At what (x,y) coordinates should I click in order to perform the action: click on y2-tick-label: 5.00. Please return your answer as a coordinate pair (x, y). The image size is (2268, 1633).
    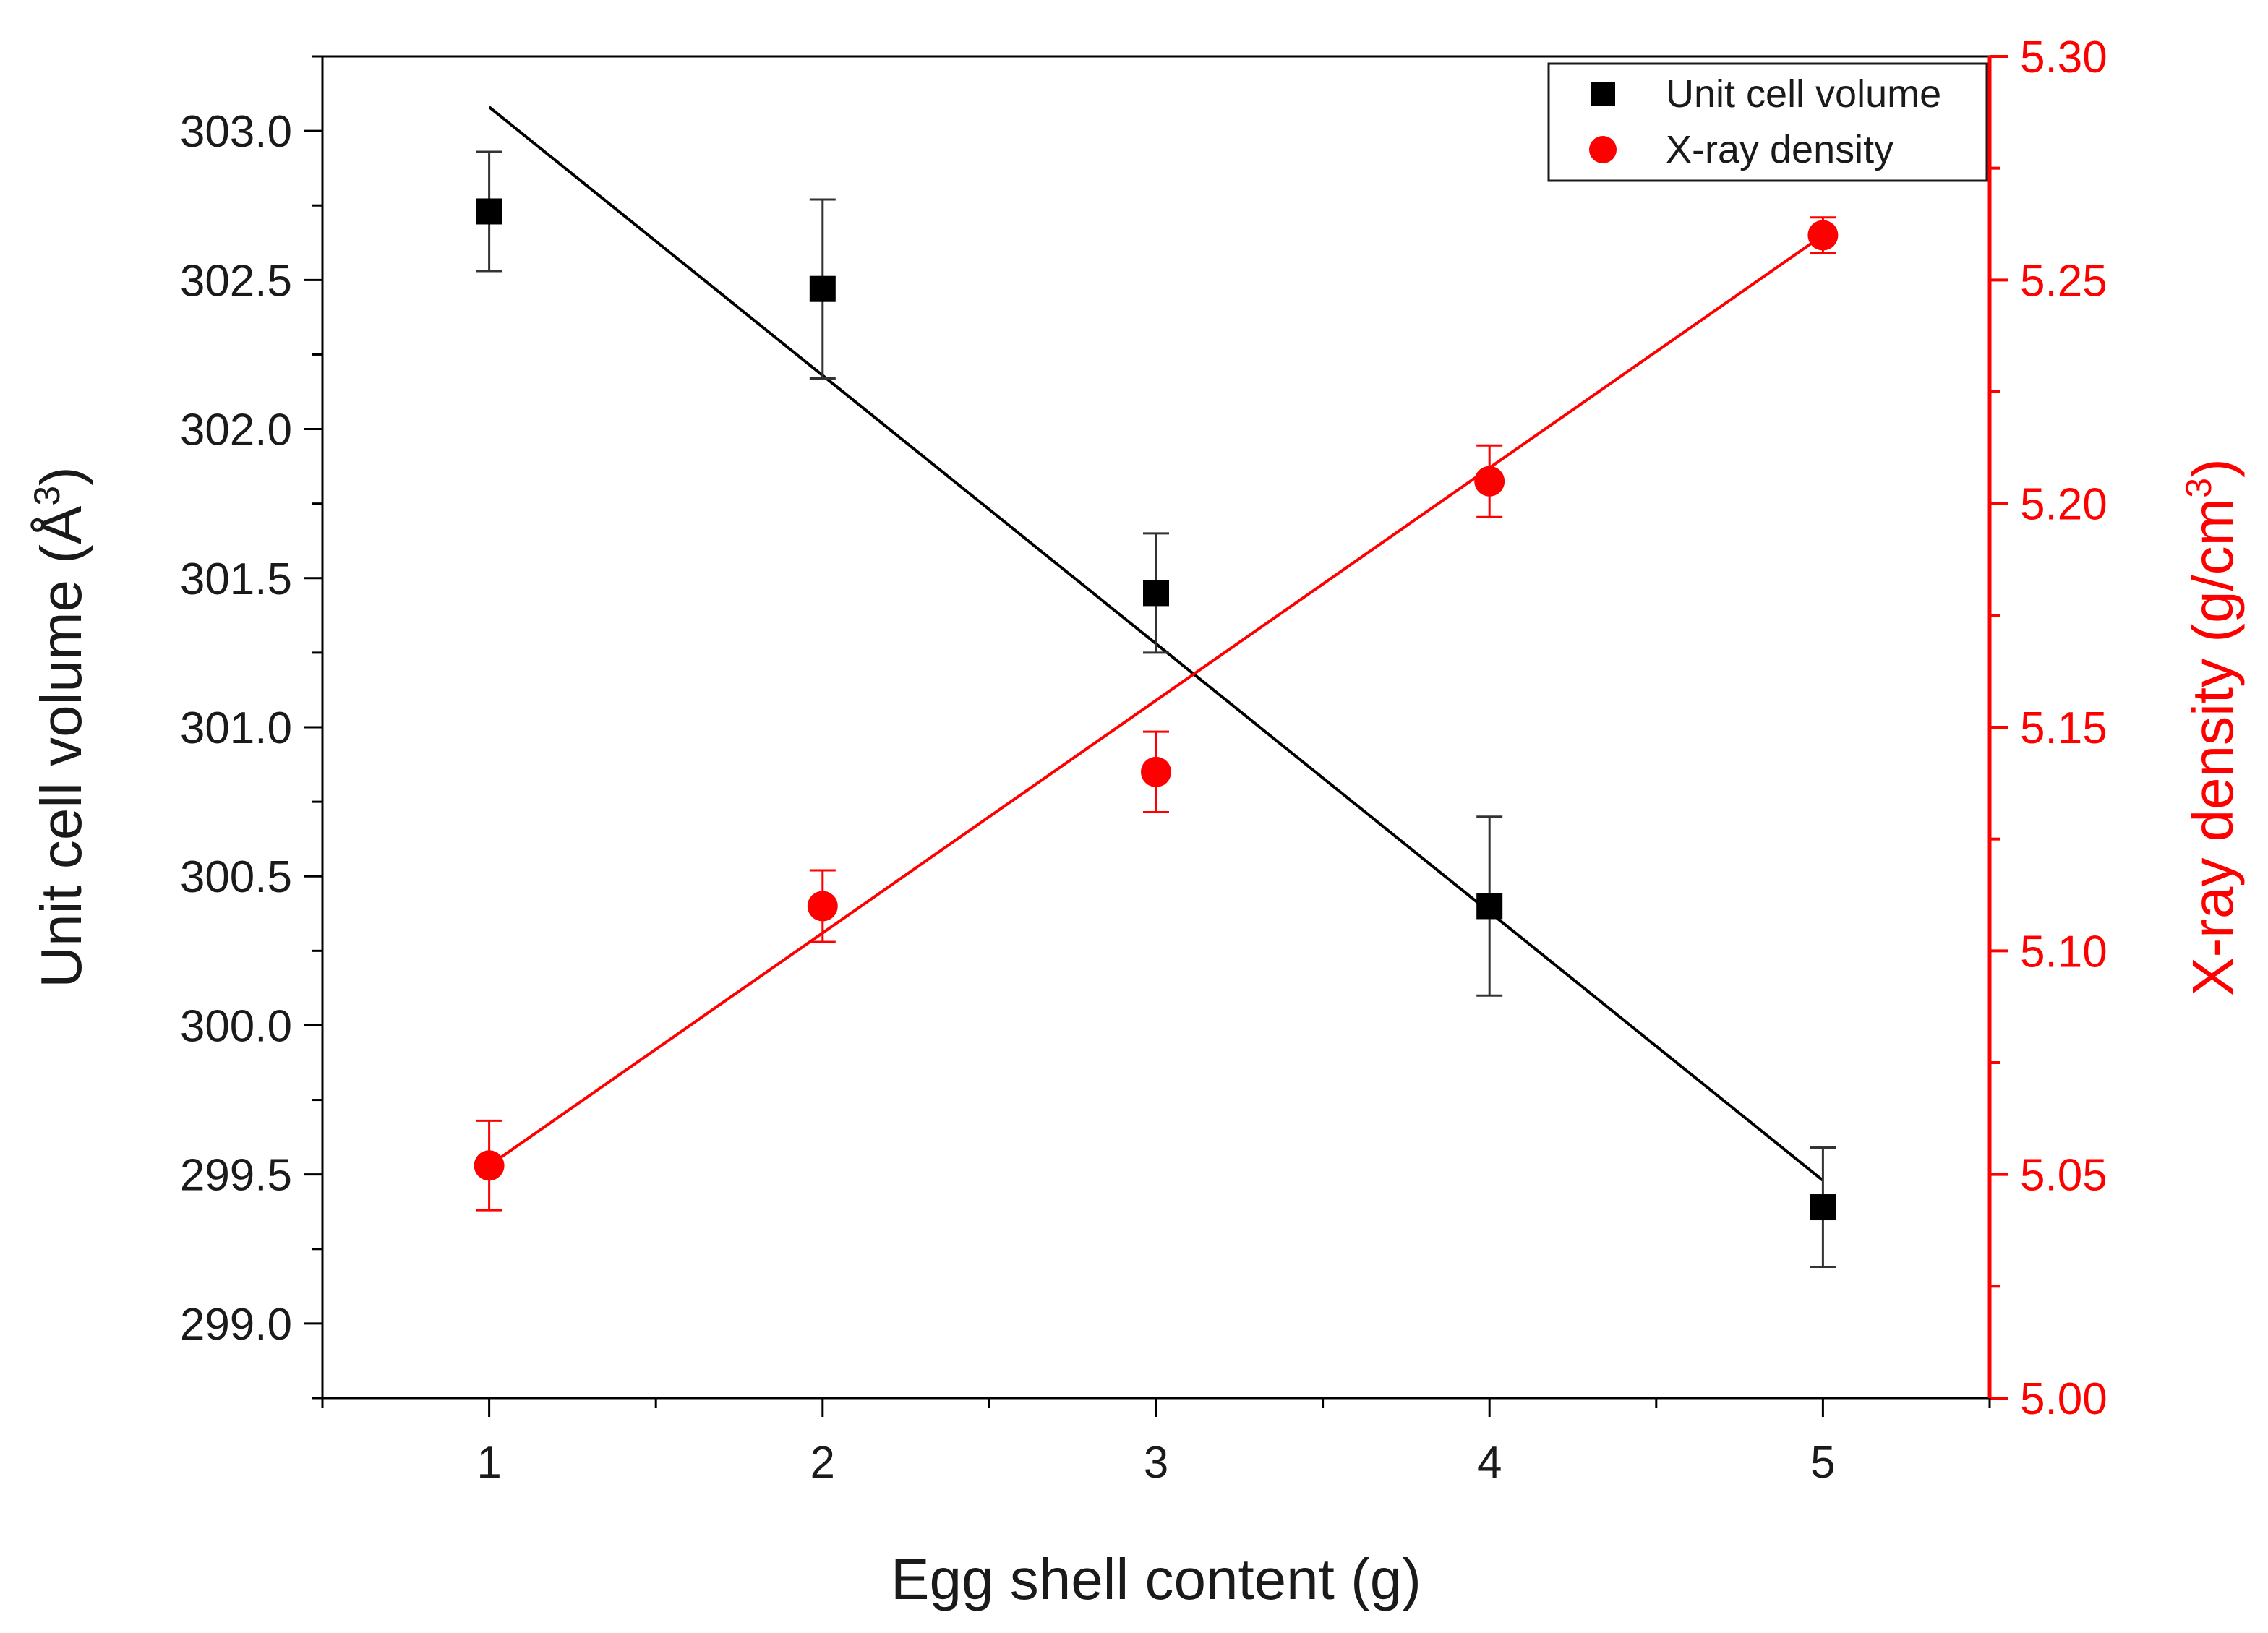
    Looking at the image, I should click on (2063, 1399).